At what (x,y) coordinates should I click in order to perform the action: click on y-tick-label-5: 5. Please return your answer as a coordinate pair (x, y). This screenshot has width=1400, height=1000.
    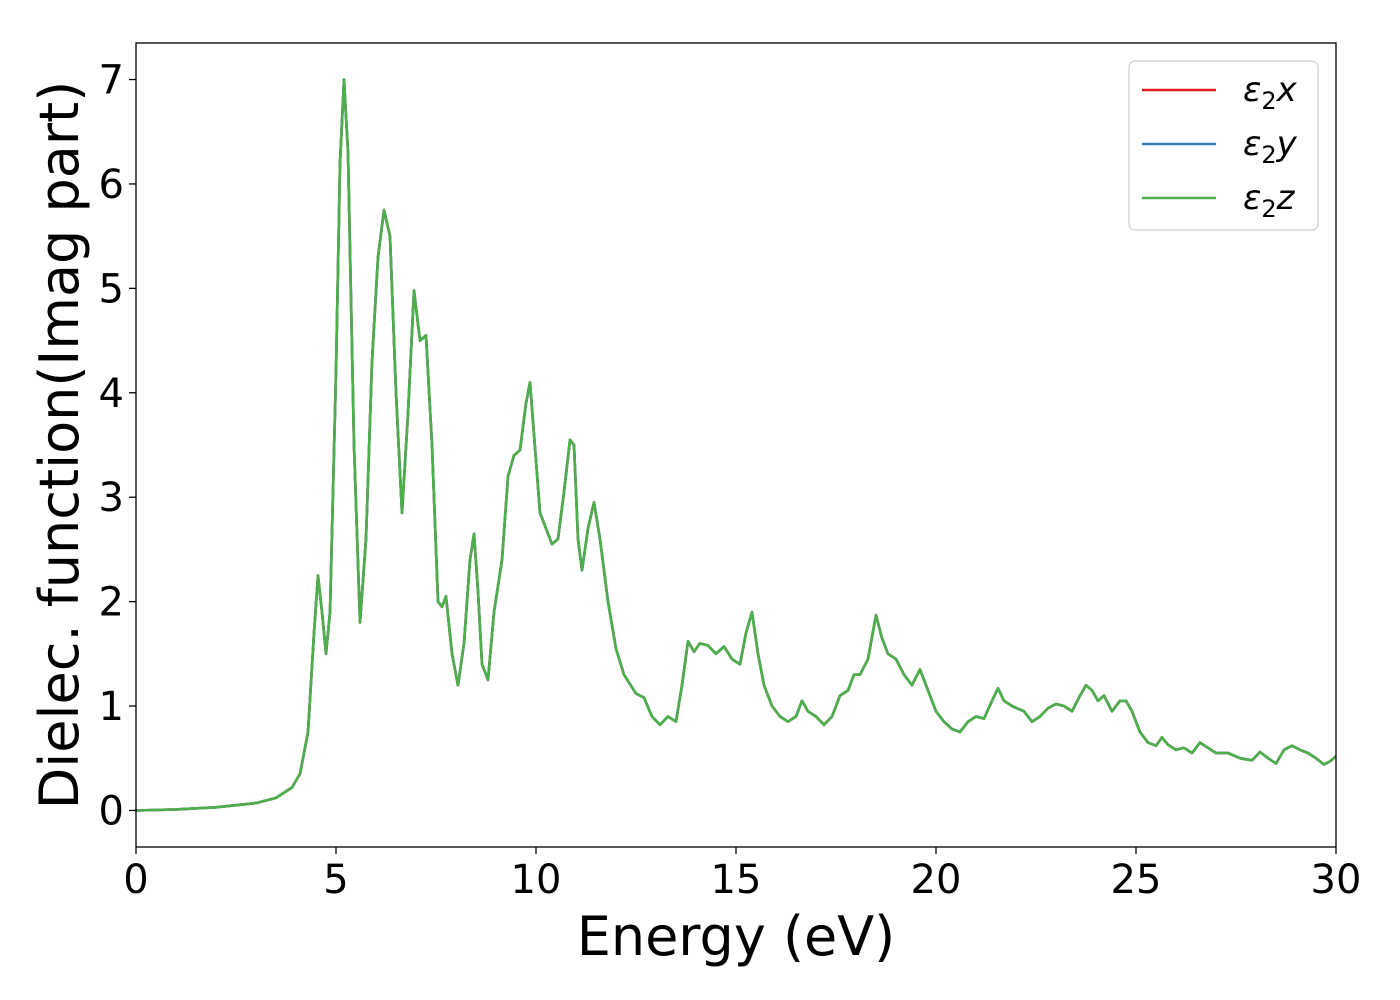
    Looking at the image, I should click on (111, 289).